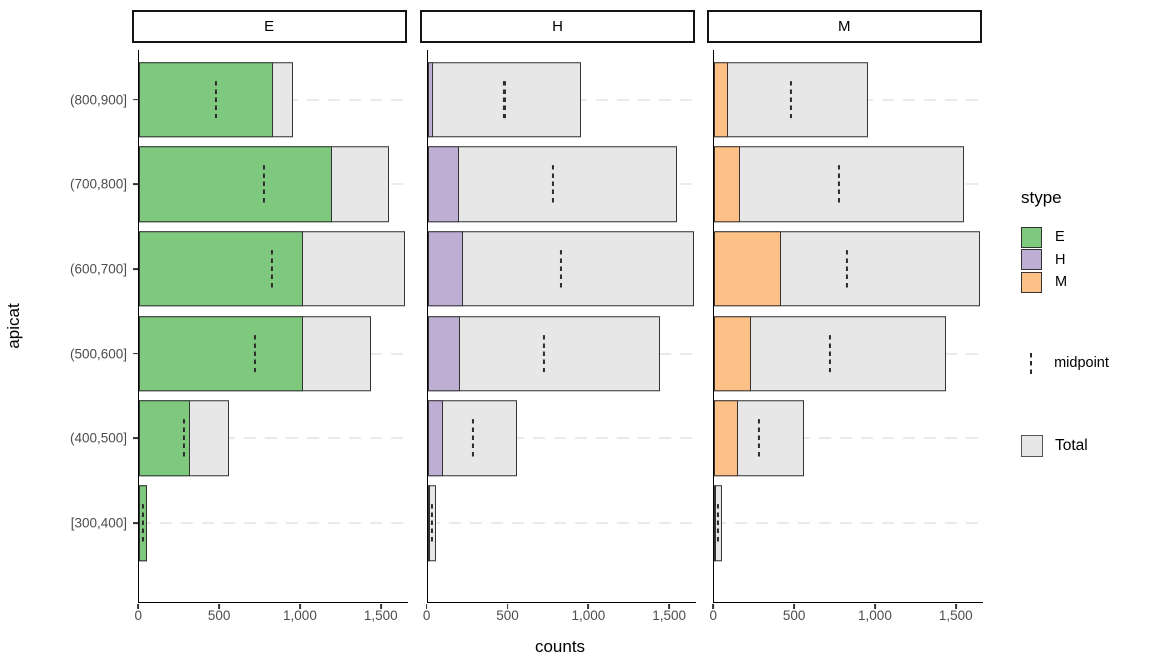 The width and height of the screenshot is (1152, 672). What do you see at coordinates (1031, 282) in the screenshot?
I see `legend-swatch-m` at bounding box center [1031, 282].